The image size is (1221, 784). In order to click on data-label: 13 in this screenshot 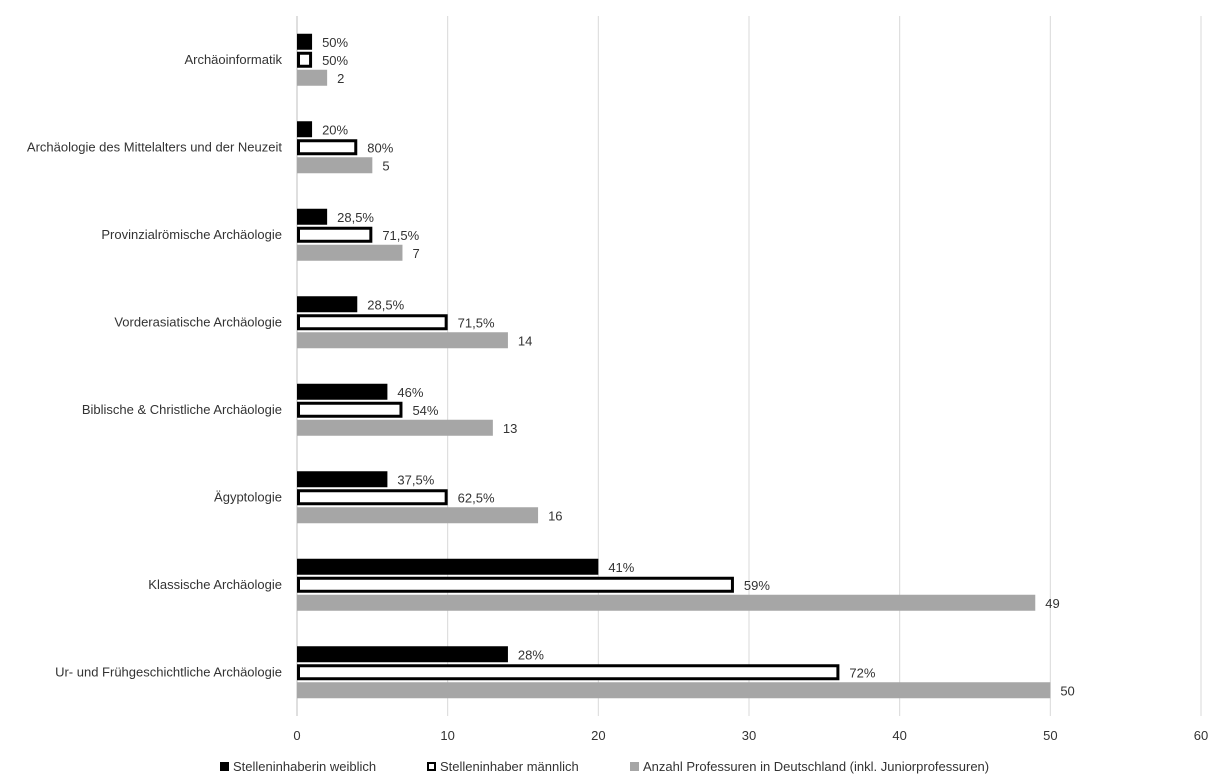, I will do `click(510, 428)`.